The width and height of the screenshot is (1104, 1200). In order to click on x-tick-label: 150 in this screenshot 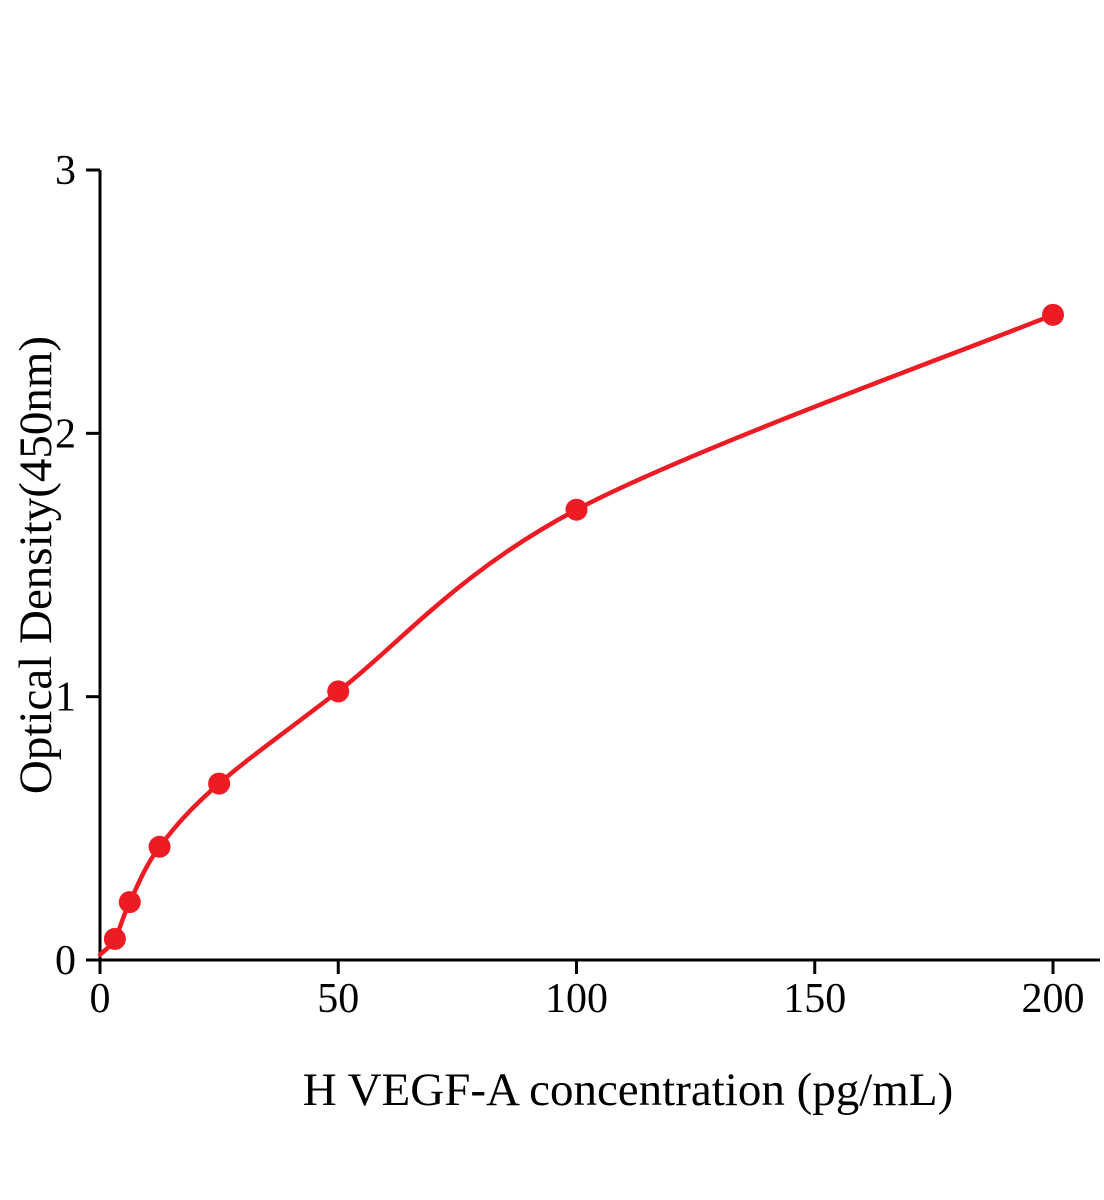, I will do `click(814, 999)`.